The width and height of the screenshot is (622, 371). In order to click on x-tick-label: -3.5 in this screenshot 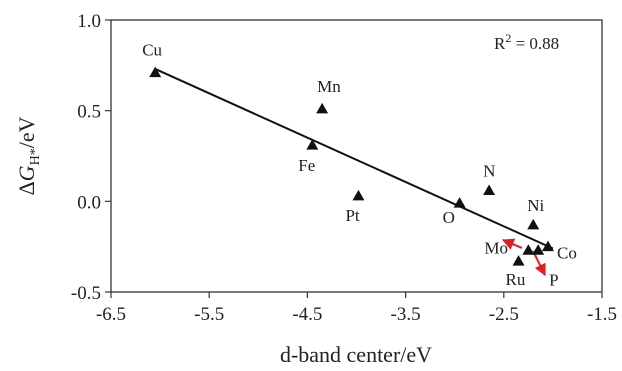, I will do `click(406, 314)`.